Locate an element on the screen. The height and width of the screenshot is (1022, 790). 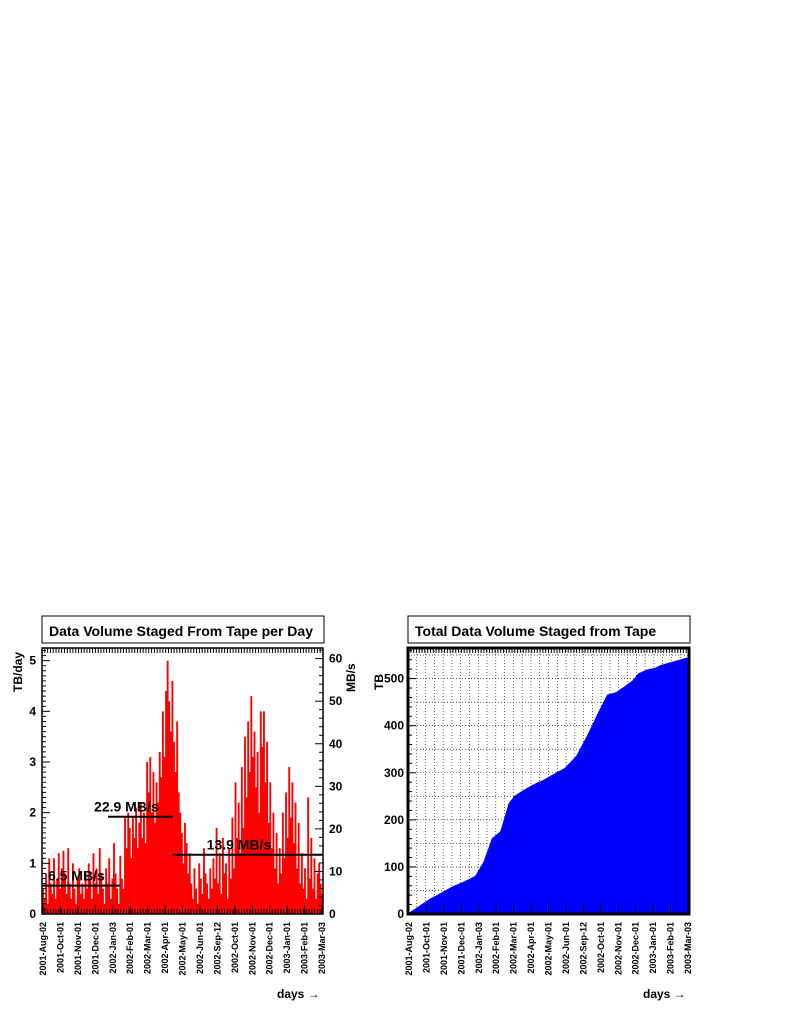
x-tick-label: 2002-Mar-01 is located at coordinates (148, 948).